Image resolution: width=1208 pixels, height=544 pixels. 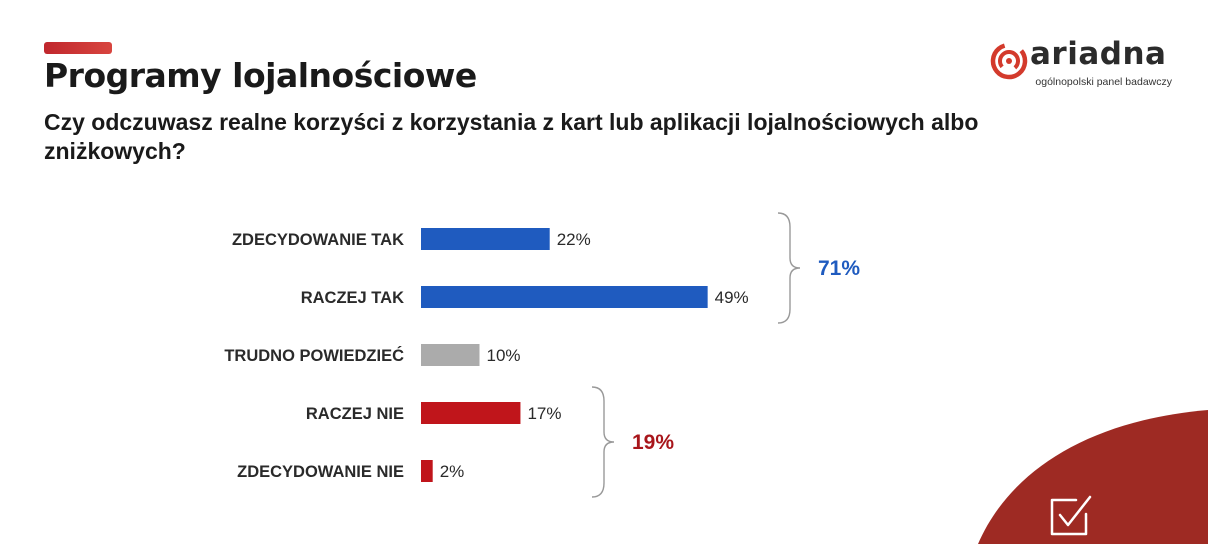 I want to click on group-total-label: 71%, so click(x=839, y=268).